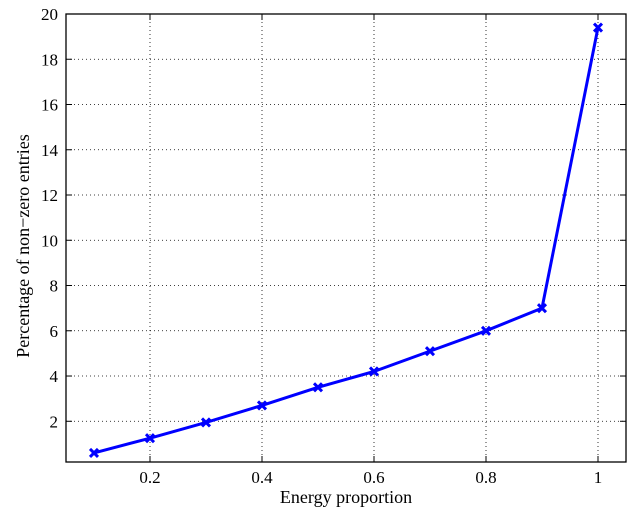 This screenshot has width=629, height=509. What do you see at coordinates (49, 240) in the screenshot?
I see `y-tick-label: 10` at bounding box center [49, 240].